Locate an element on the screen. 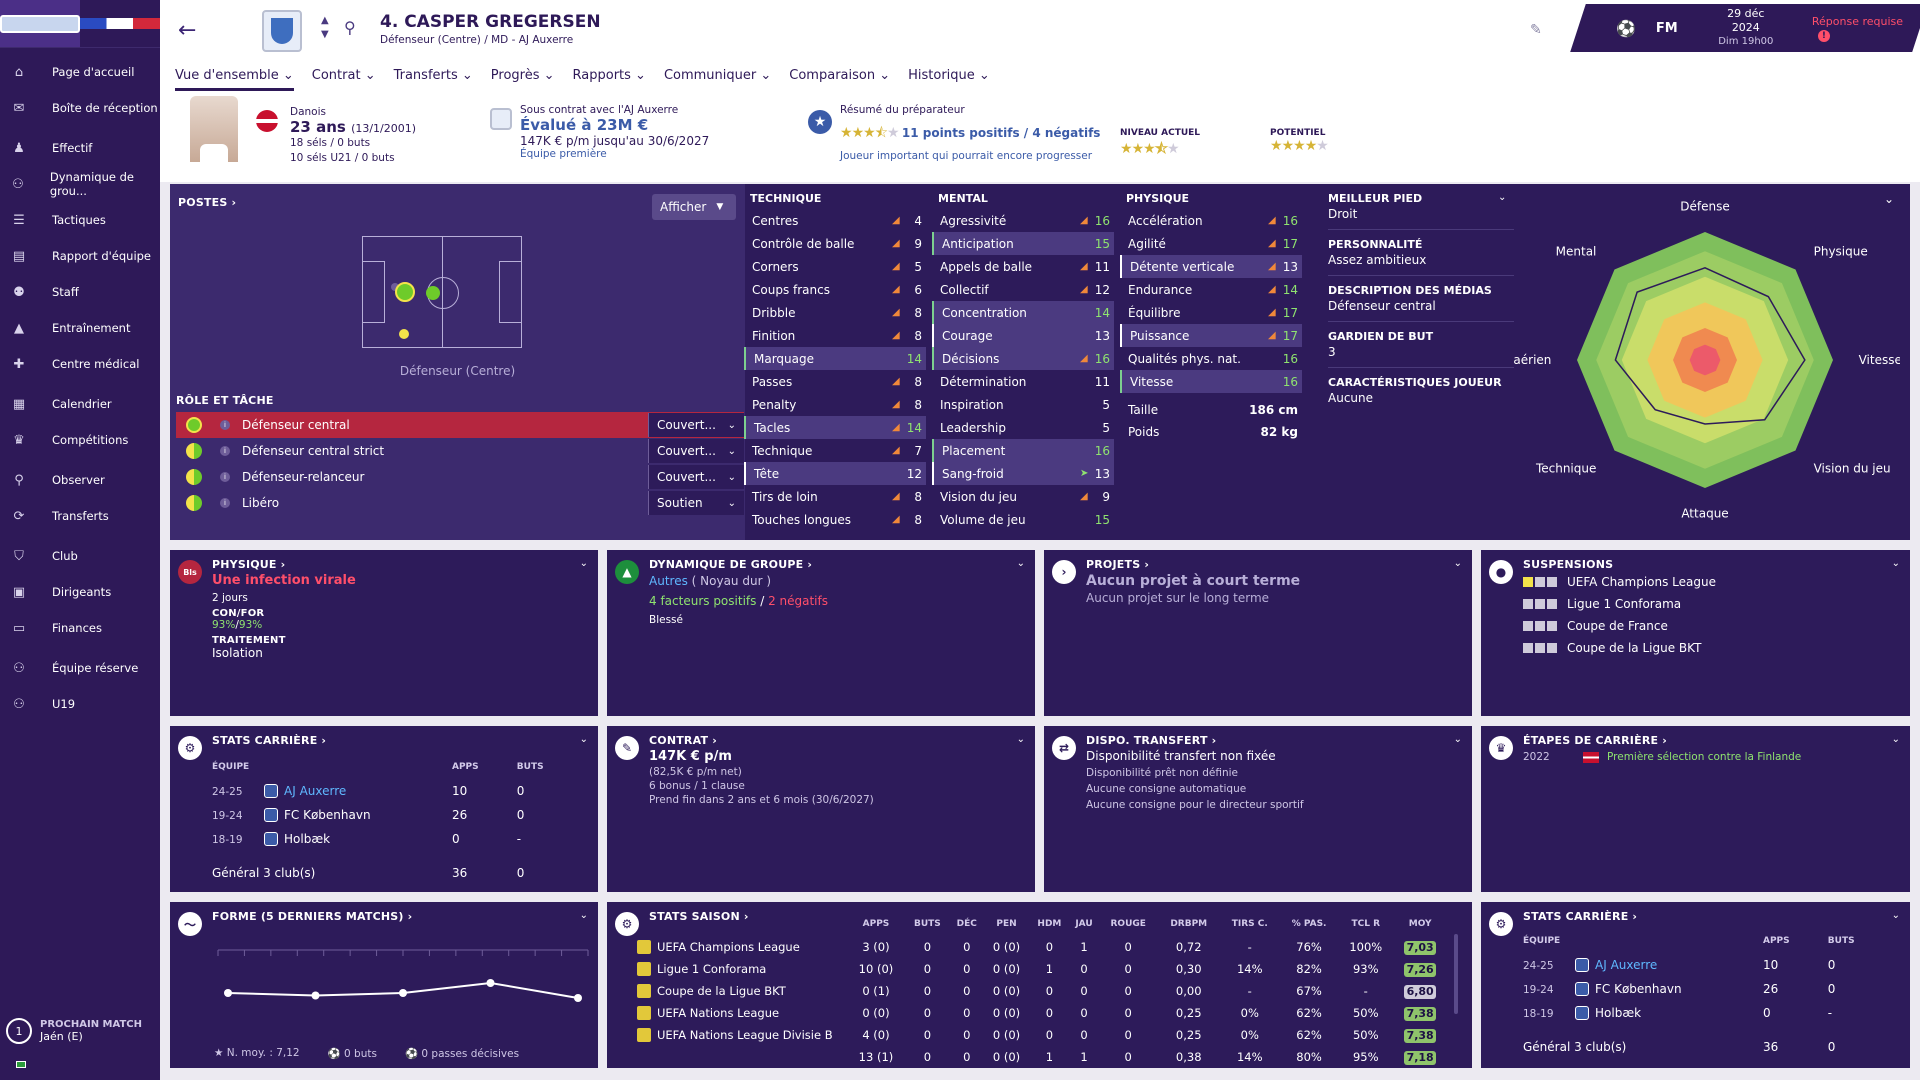 This screenshot has width=1920, height=1080. tab-item: Communiquer ⌄ is located at coordinates (717, 79).